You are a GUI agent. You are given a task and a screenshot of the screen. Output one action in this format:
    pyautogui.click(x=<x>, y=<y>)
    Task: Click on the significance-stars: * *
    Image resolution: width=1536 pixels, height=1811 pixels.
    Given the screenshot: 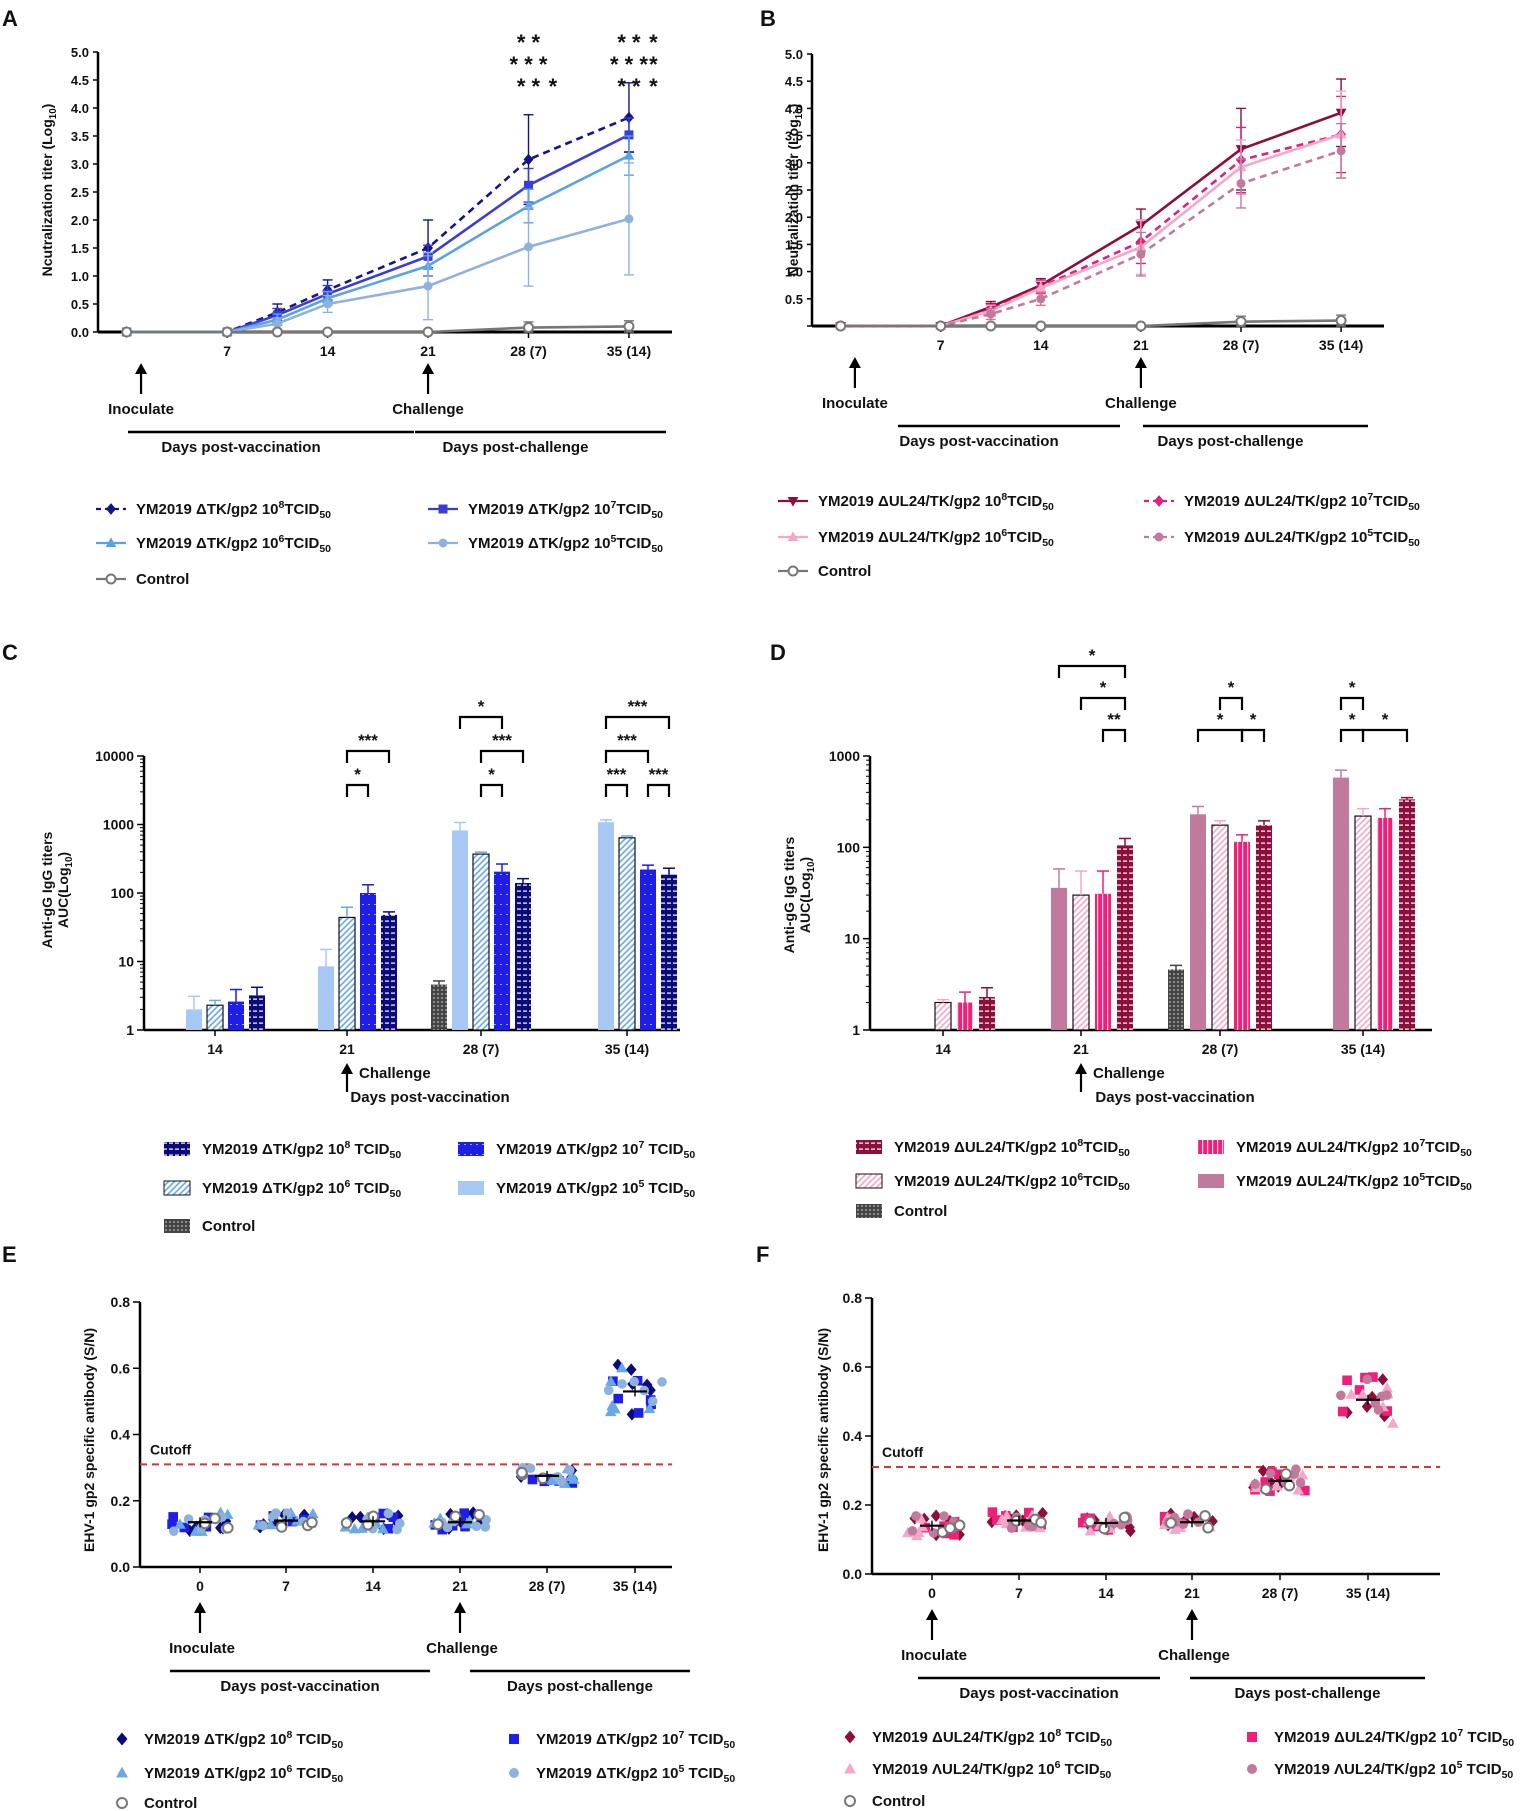 What is the action you would take?
    pyautogui.click(x=529, y=42)
    